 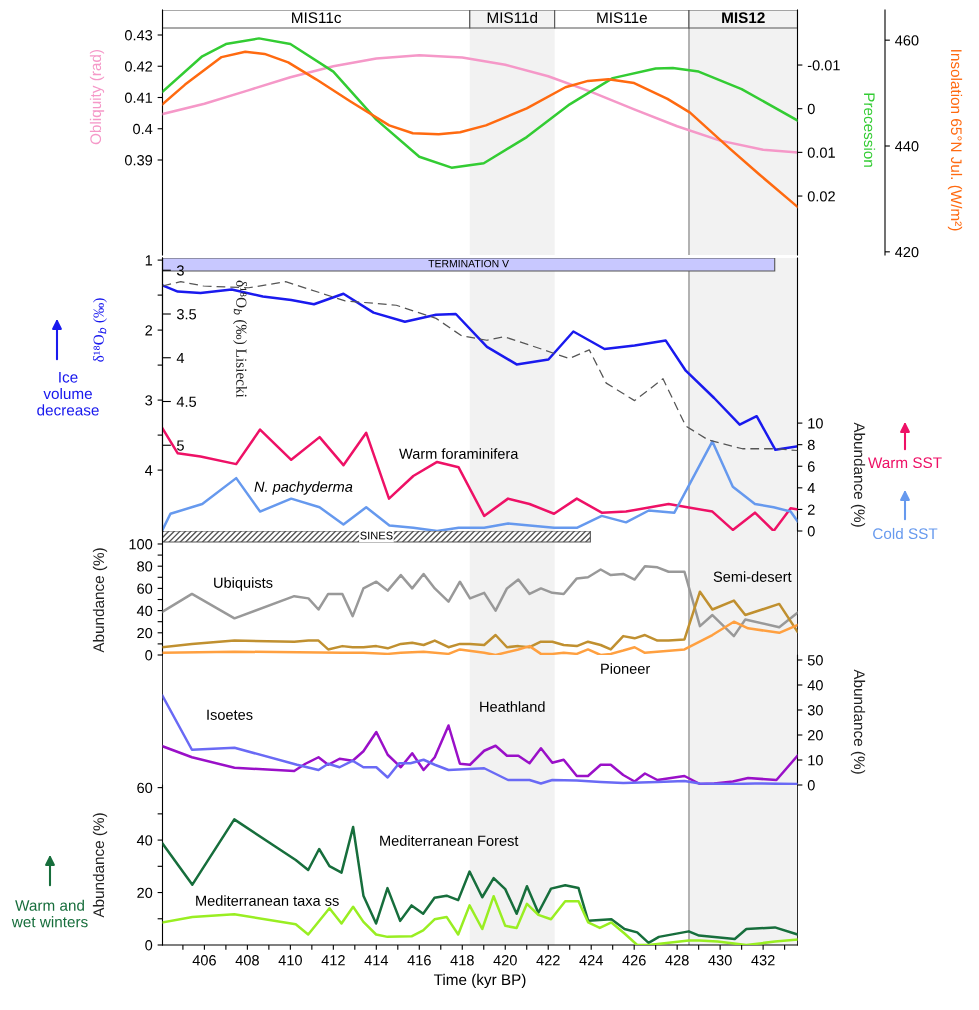 I want to click on y3-tick-label: 460, so click(x=907, y=40).